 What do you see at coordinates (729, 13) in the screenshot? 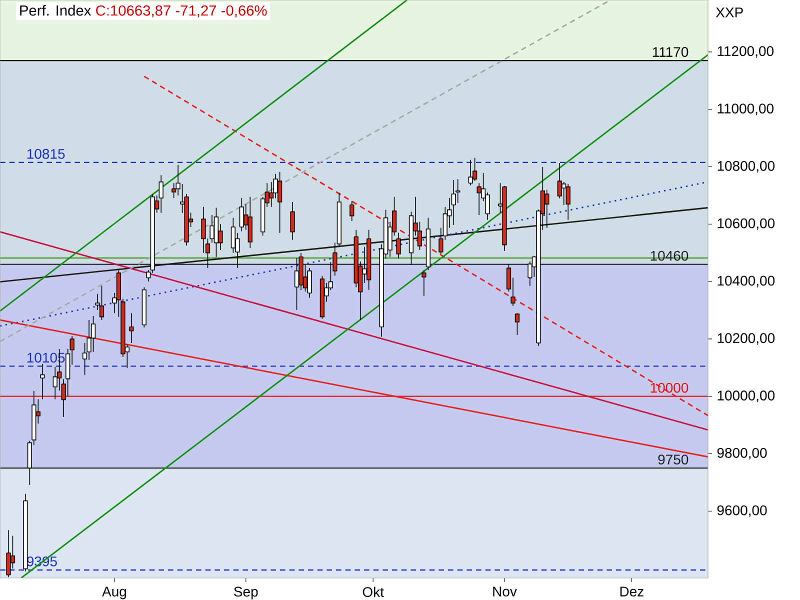
I see `text: XXP` at bounding box center [729, 13].